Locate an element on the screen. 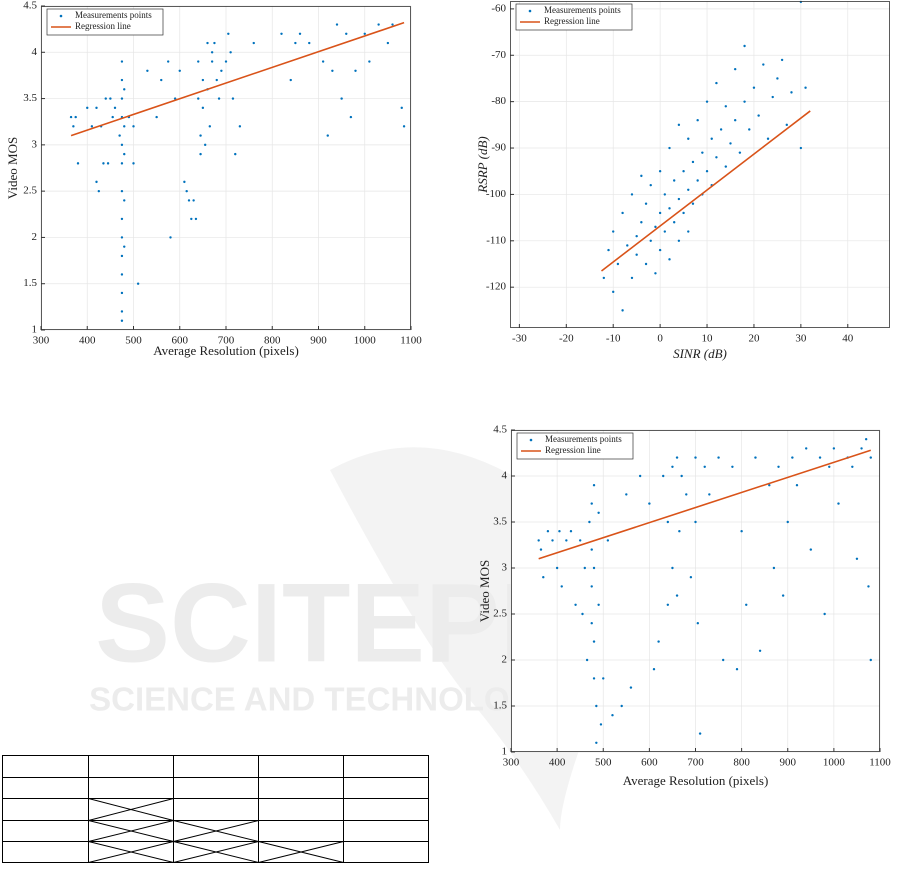  legend-label: Regression line is located at coordinates (103, 26).